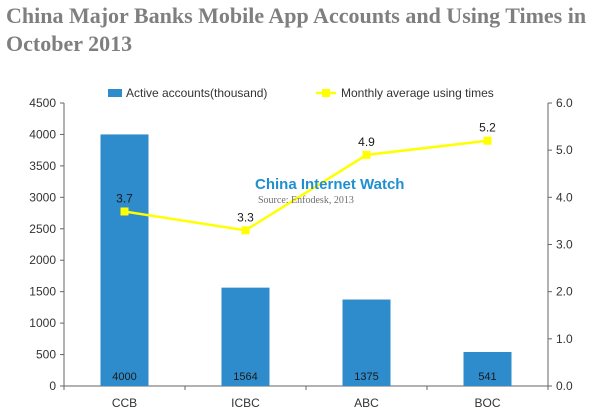 This screenshot has width=600, height=416. I want to click on bar-value-label: 4000, so click(124, 377).